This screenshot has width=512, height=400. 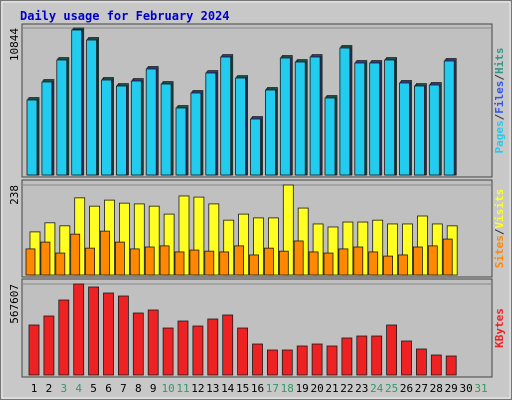 What do you see at coordinates (465, 388) in the screenshot?
I see `x-tick-label: 30` at bounding box center [465, 388].